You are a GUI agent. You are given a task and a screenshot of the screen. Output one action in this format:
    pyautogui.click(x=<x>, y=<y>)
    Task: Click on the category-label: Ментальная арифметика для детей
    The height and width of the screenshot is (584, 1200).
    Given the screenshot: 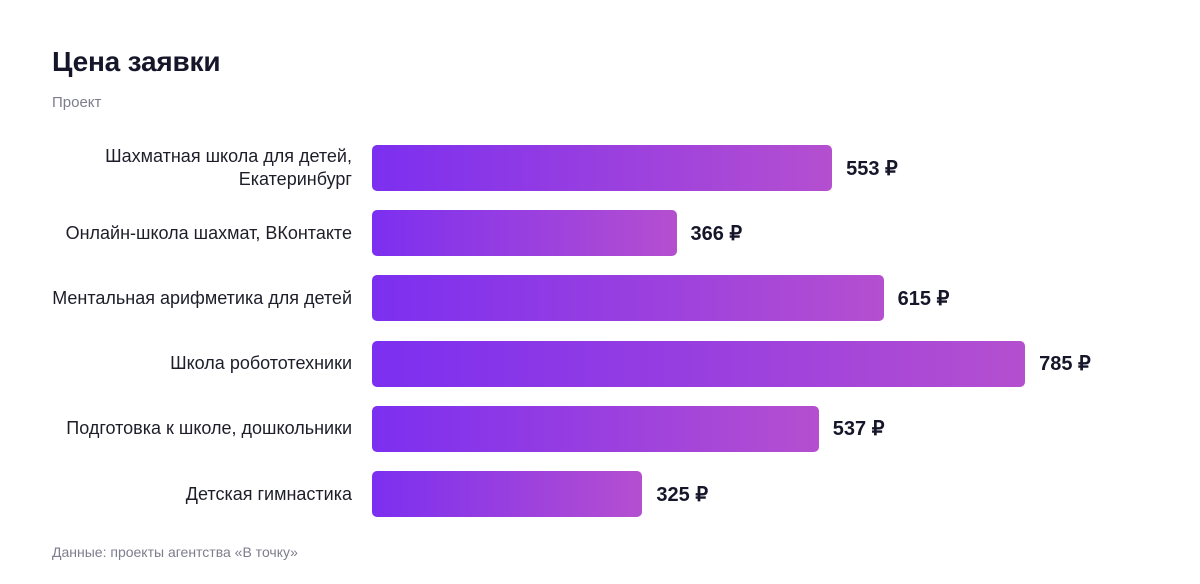 What is the action you would take?
    pyautogui.click(x=202, y=297)
    